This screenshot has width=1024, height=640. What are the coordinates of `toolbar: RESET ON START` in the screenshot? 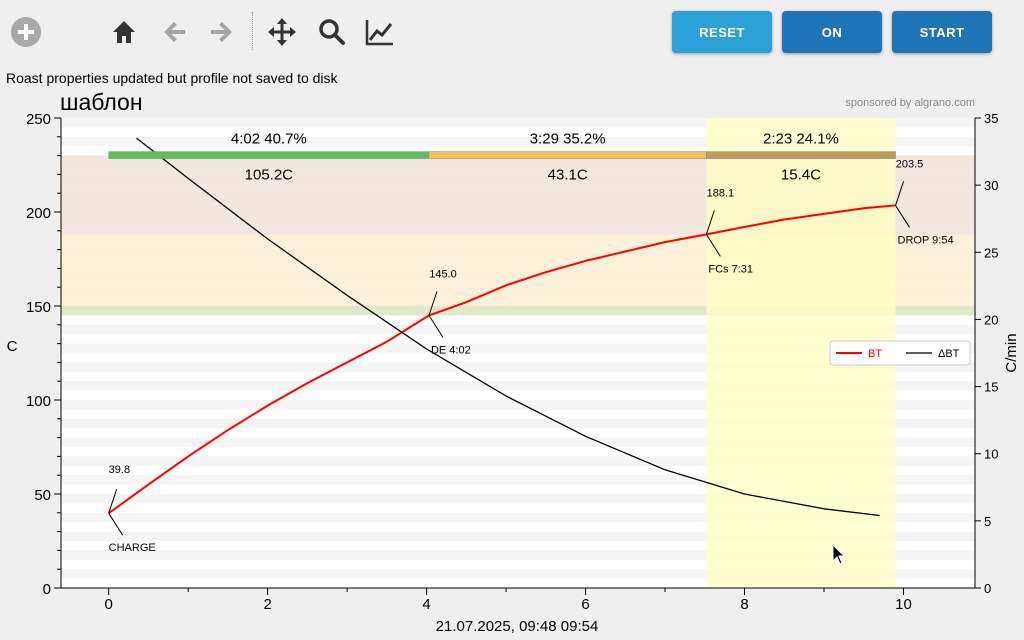 It's located at (512, 31).